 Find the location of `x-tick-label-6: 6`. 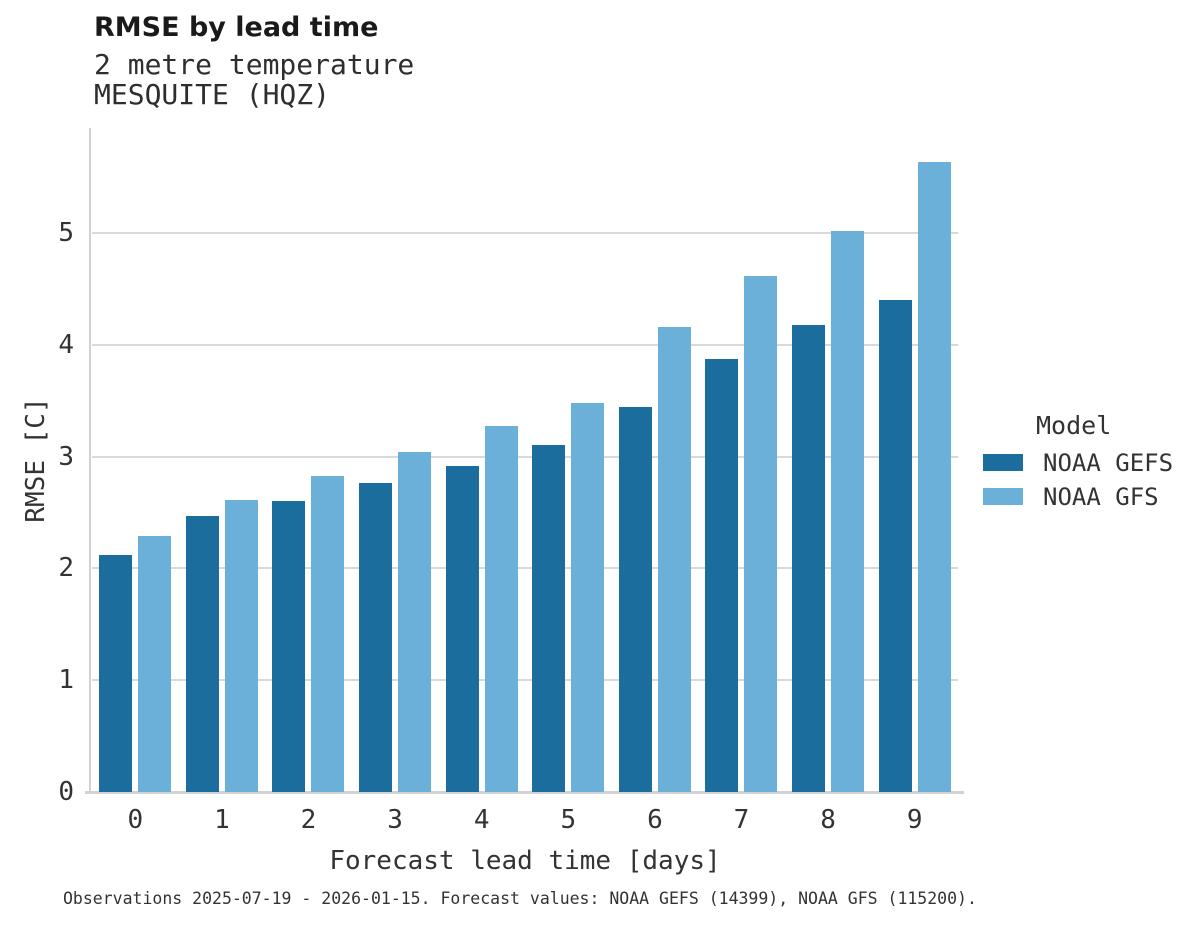

x-tick-label-6: 6 is located at coordinates (655, 820).